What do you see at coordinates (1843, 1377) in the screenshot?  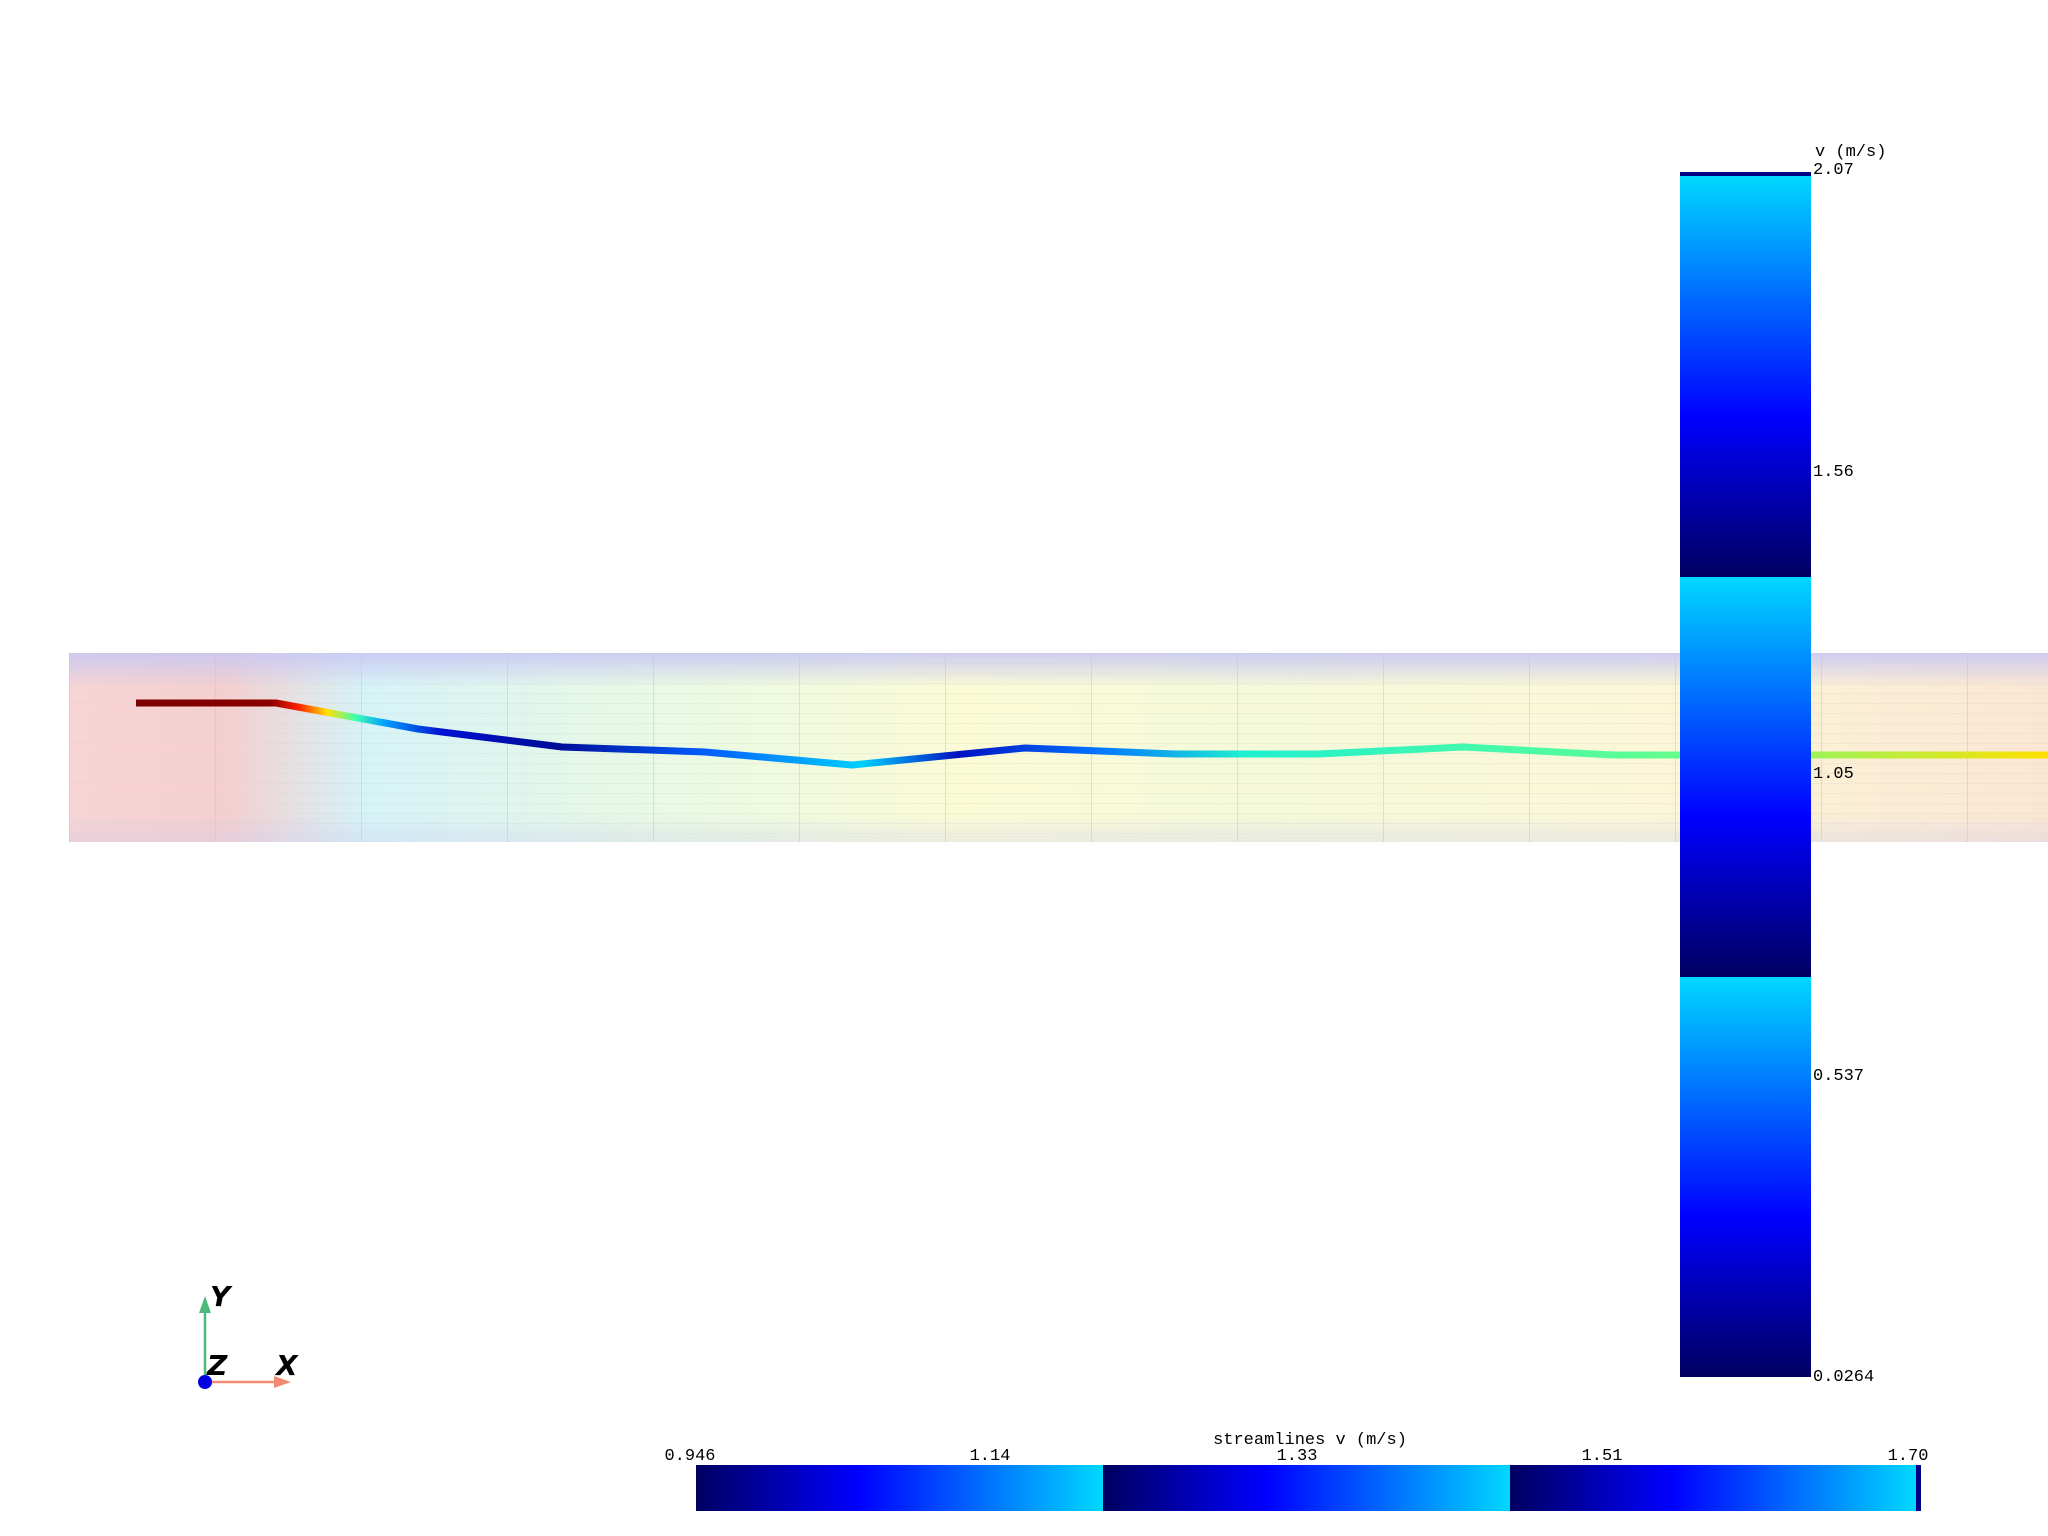 I see `scalar-bar-label: 0.0264` at bounding box center [1843, 1377].